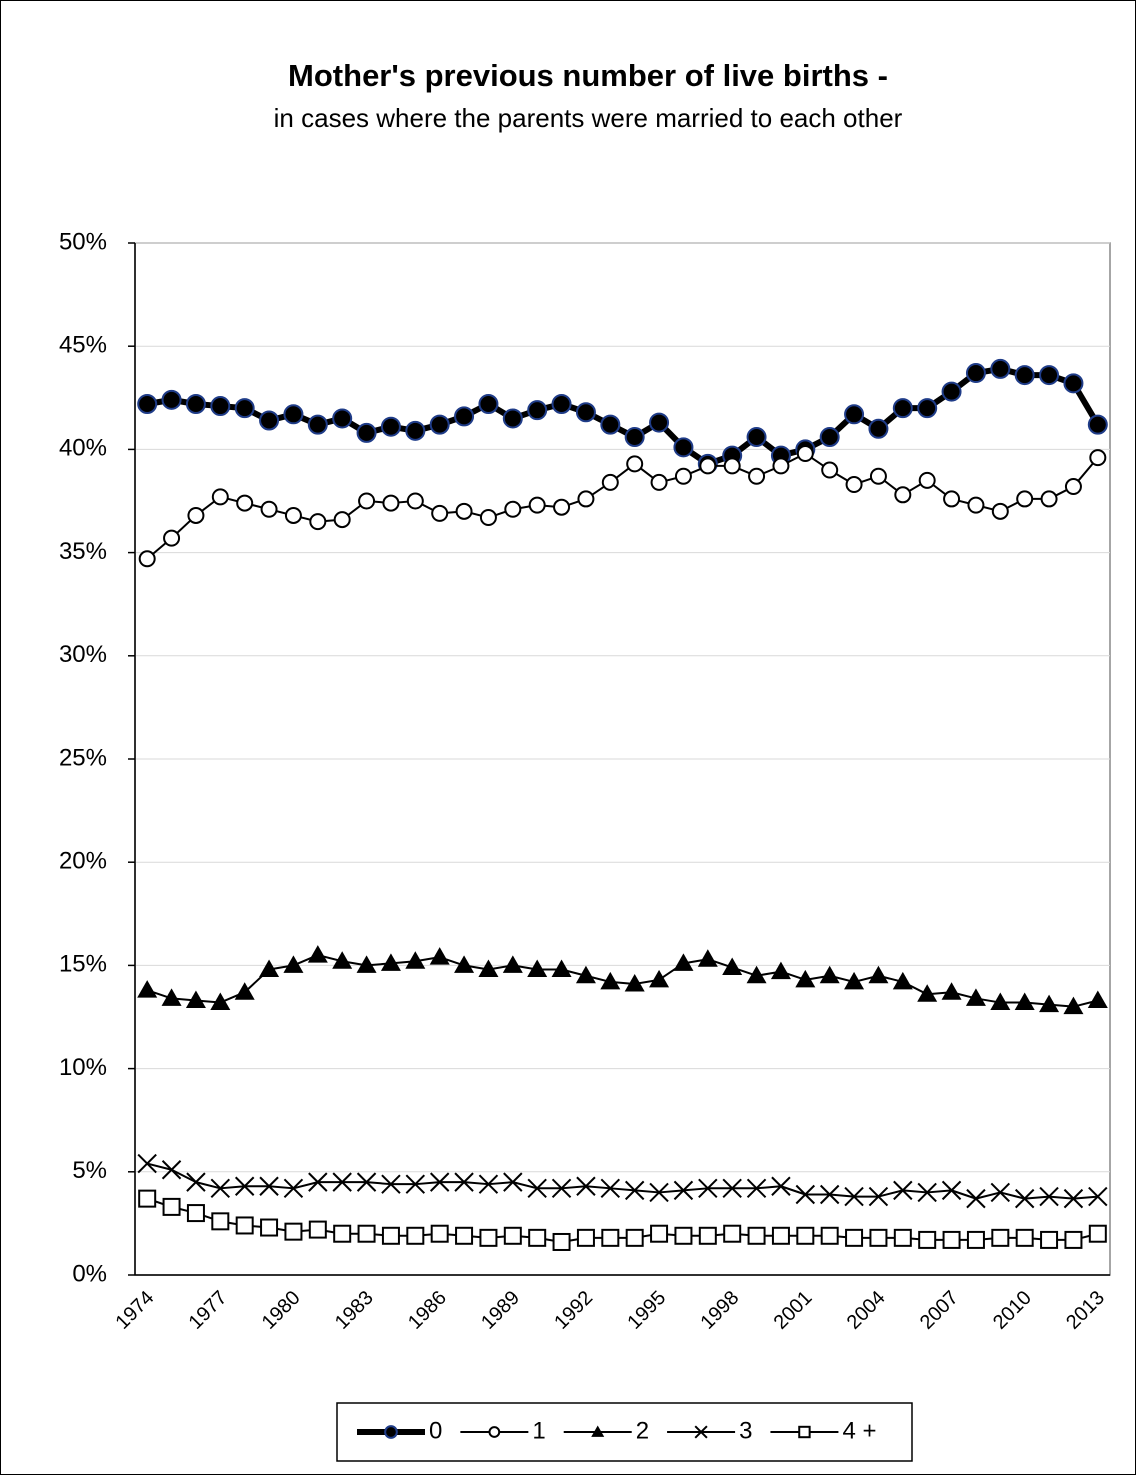 This screenshot has width=1136, height=1475. What do you see at coordinates (83, 448) in the screenshot?
I see `y-tick-label: 40%` at bounding box center [83, 448].